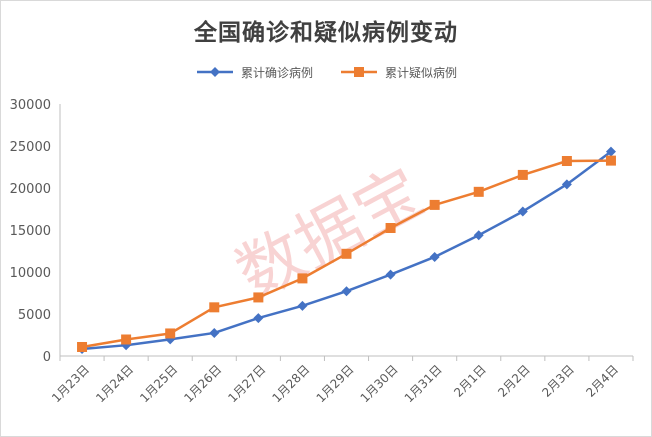 The height and width of the screenshot is (437, 652). Describe the element at coordinates (379, 383) in the screenshot. I see `x-tick-label: 1月30日` at that location.